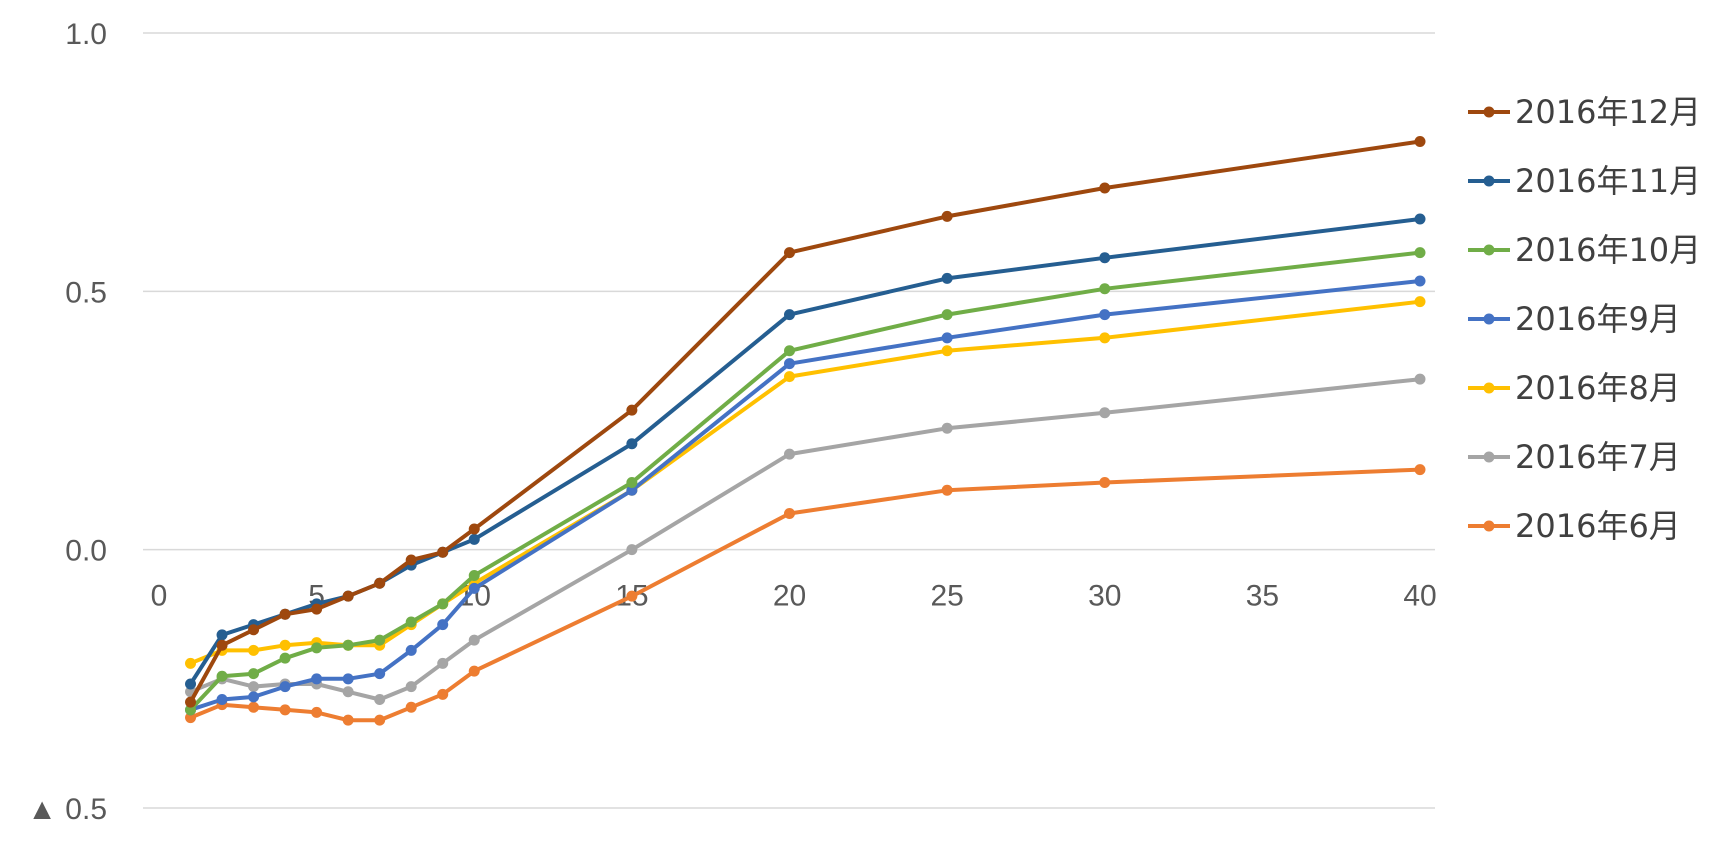 The image size is (1715, 853). Describe the element at coordinates (1574, 526) in the screenshot. I see `legend-item: 2016年6月` at that location.